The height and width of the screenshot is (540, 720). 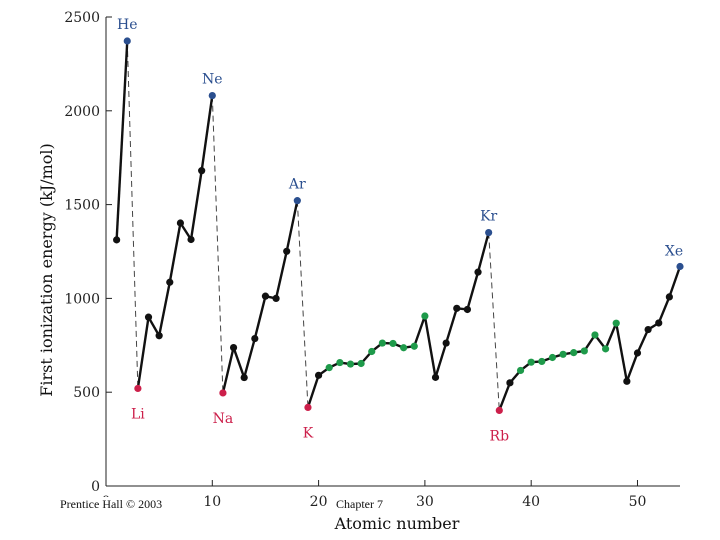 I want to click on x-tick-label: 20, so click(x=319, y=502).